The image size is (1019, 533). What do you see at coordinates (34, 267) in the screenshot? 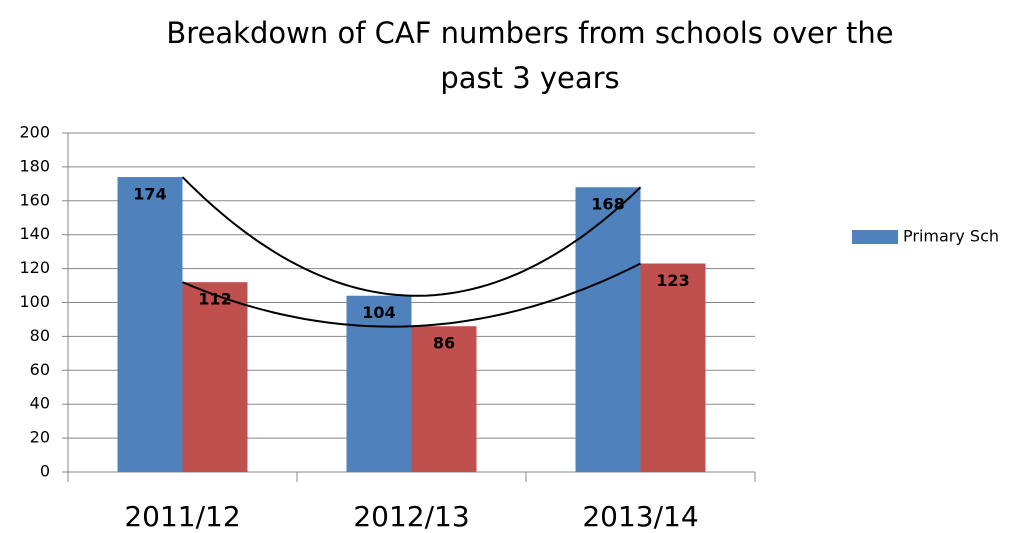
I see `y-tick-label: 120` at bounding box center [34, 267].